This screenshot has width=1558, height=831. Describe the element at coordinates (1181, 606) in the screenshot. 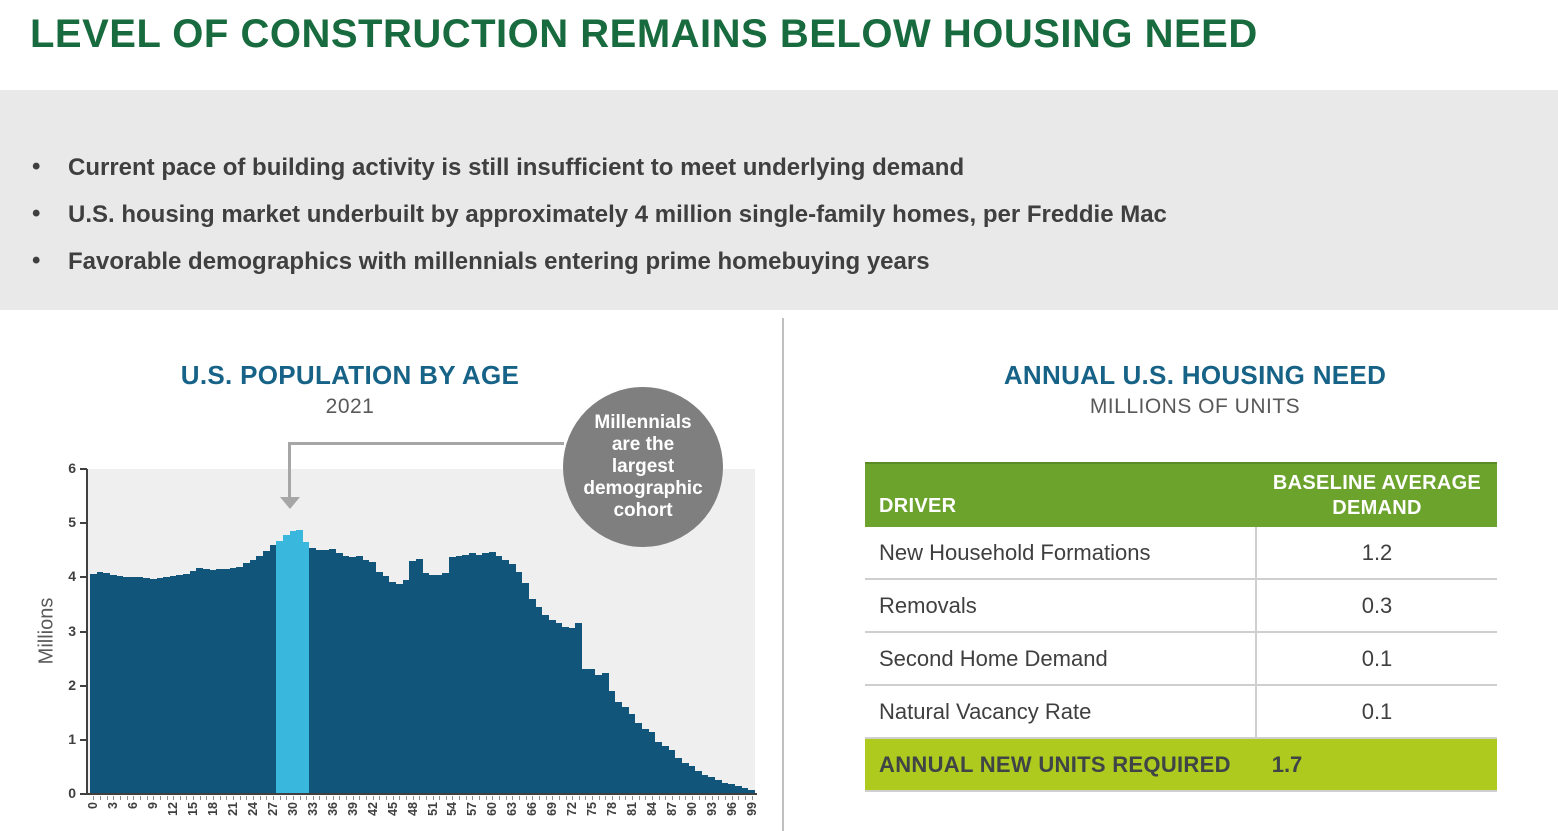

I see `table-row: Removals 0.3` at that location.